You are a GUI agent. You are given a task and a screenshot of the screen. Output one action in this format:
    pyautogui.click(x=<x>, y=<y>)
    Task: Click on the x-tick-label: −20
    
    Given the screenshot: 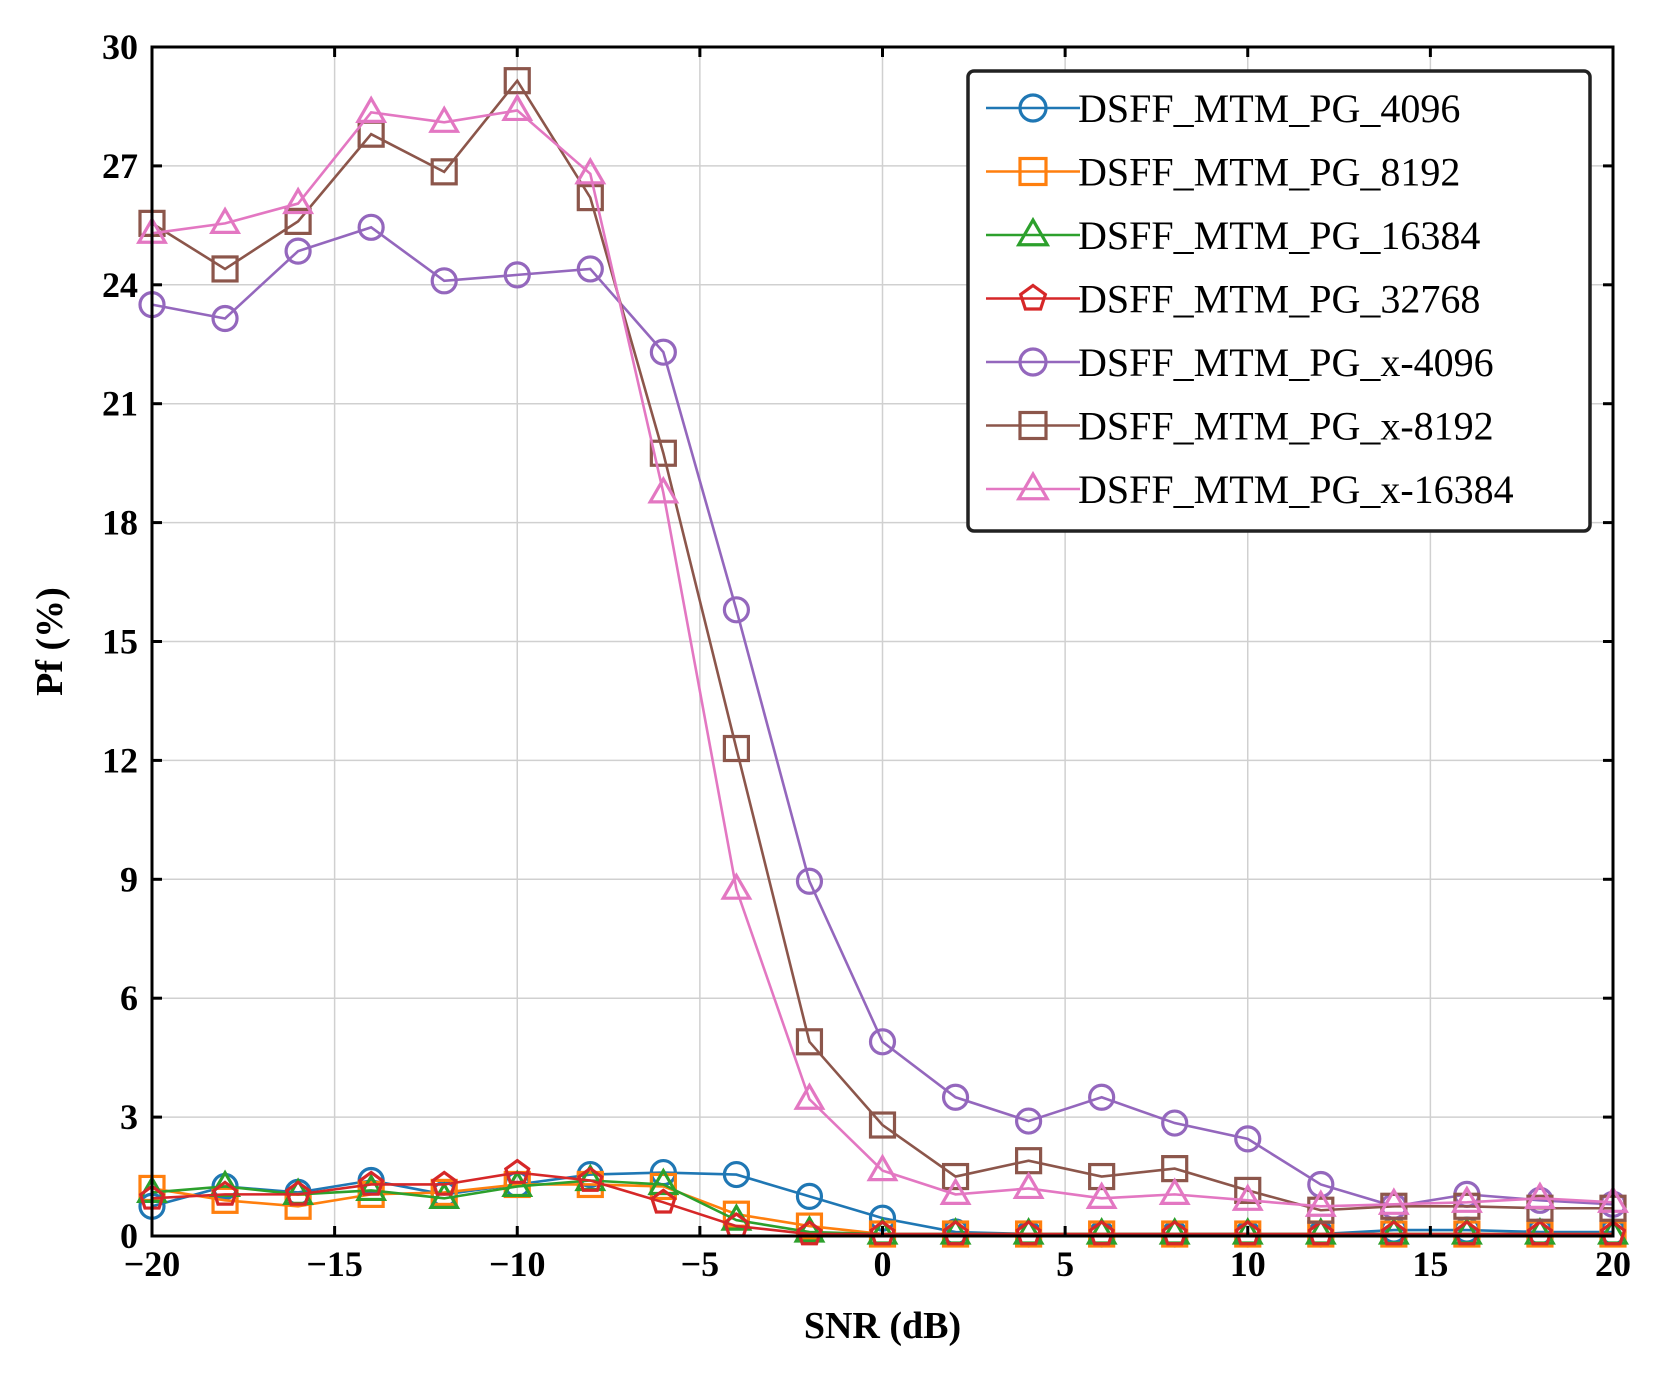 What is the action you would take?
    pyautogui.click(x=152, y=1264)
    